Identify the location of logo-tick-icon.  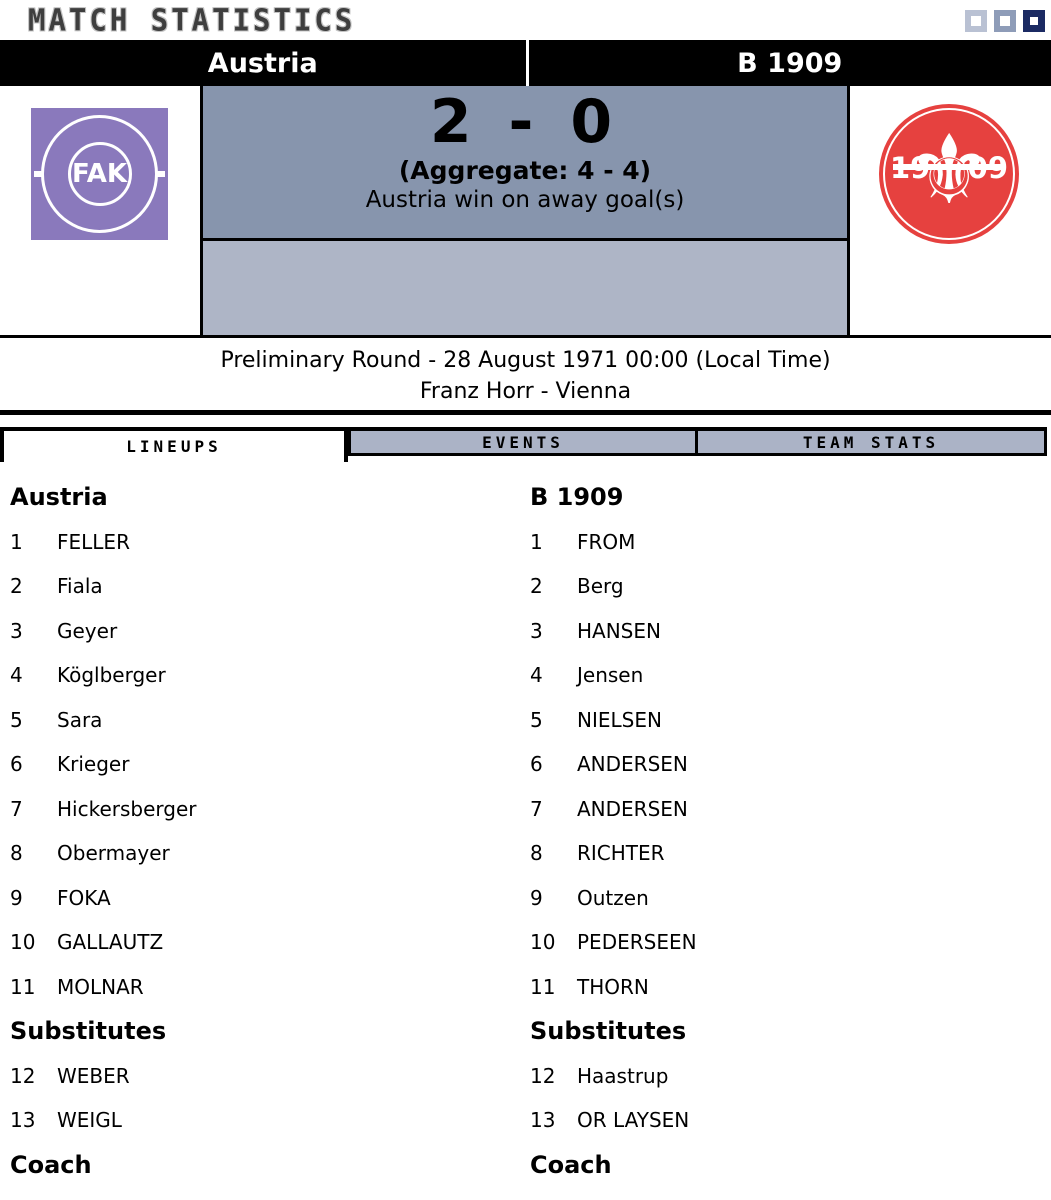
(38, 174).